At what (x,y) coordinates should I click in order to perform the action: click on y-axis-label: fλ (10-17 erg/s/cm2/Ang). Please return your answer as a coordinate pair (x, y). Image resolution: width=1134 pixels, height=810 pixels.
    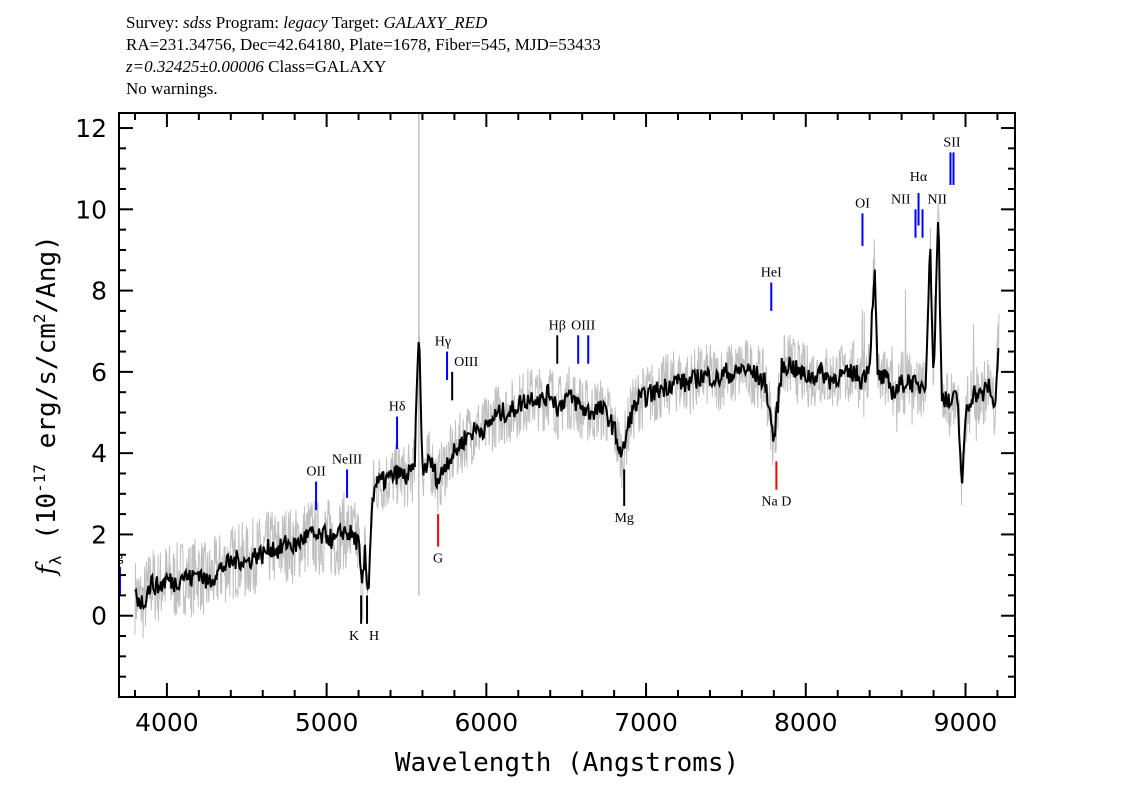
    Looking at the image, I should click on (47, 406).